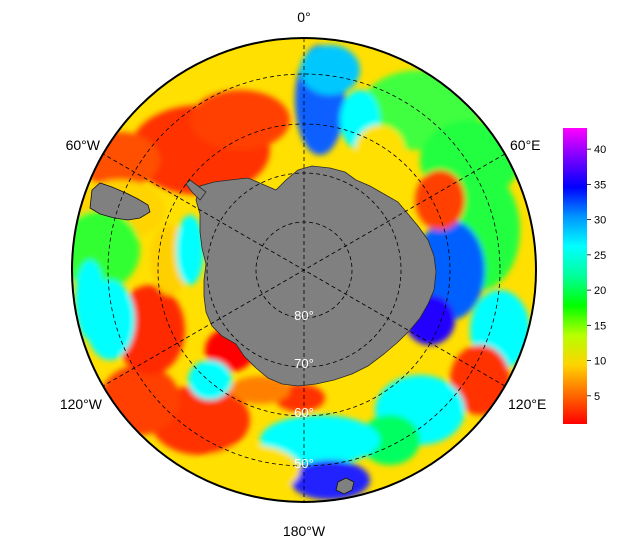  What do you see at coordinates (600, 185) in the screenshot?
I see `colorbar-tick-label: 35` at bounding box center [600, 185].